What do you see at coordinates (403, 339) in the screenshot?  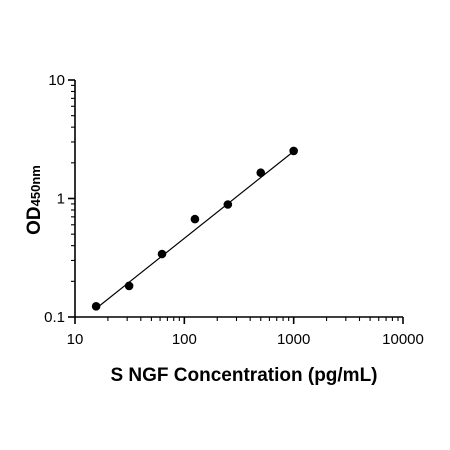 I see `x-tick-label: 10000` at bounding box center [403, 339].